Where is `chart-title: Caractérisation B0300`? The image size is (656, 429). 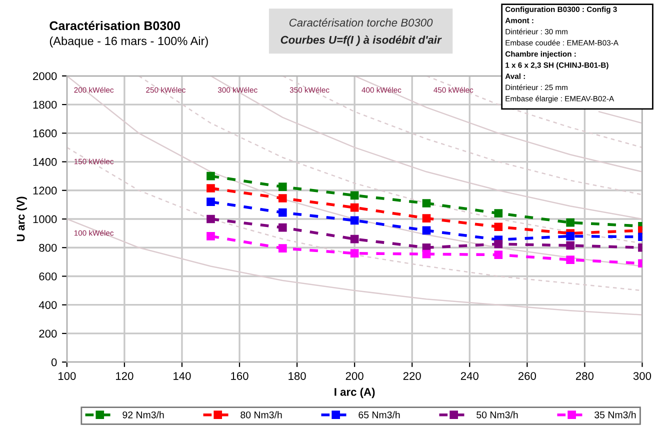
chart-title: Caractérisation B0300 is located at coordinates (115, 25).